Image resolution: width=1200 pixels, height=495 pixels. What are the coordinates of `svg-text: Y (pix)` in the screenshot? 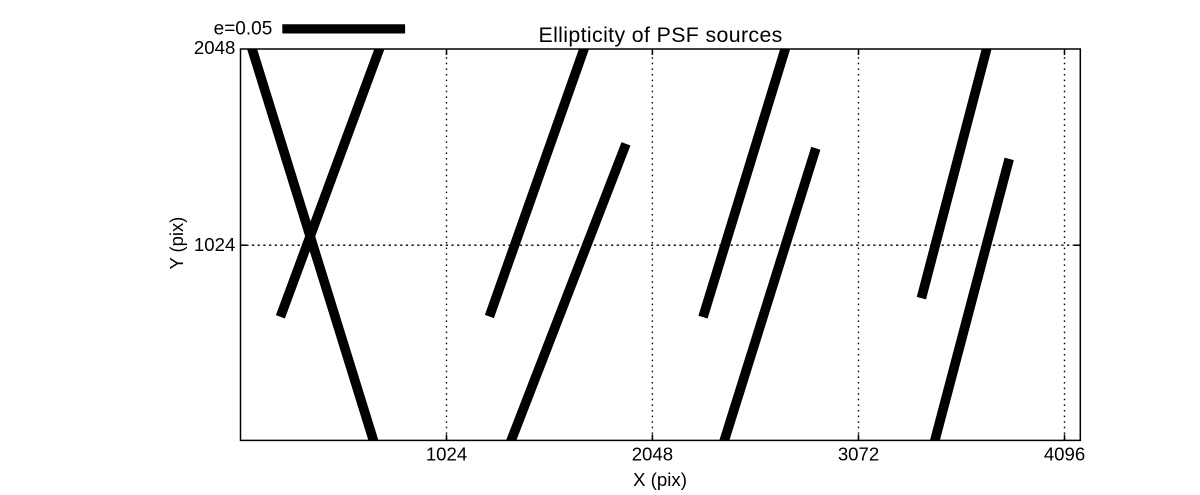 It's located at (176, 243).